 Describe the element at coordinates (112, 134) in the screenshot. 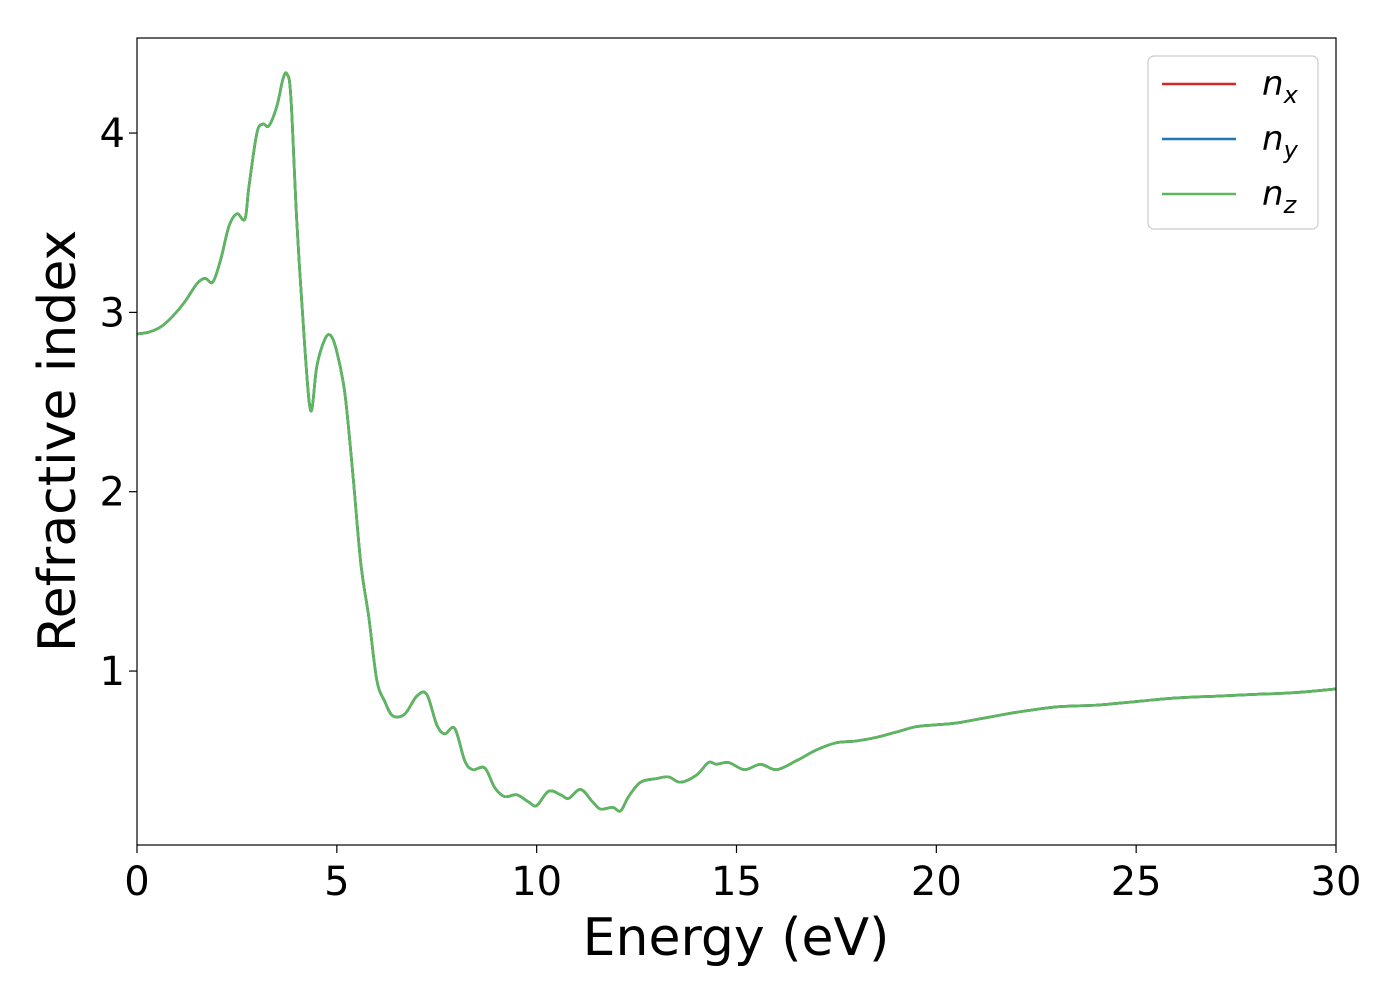

I see `y-tick-label: 4` at that location.